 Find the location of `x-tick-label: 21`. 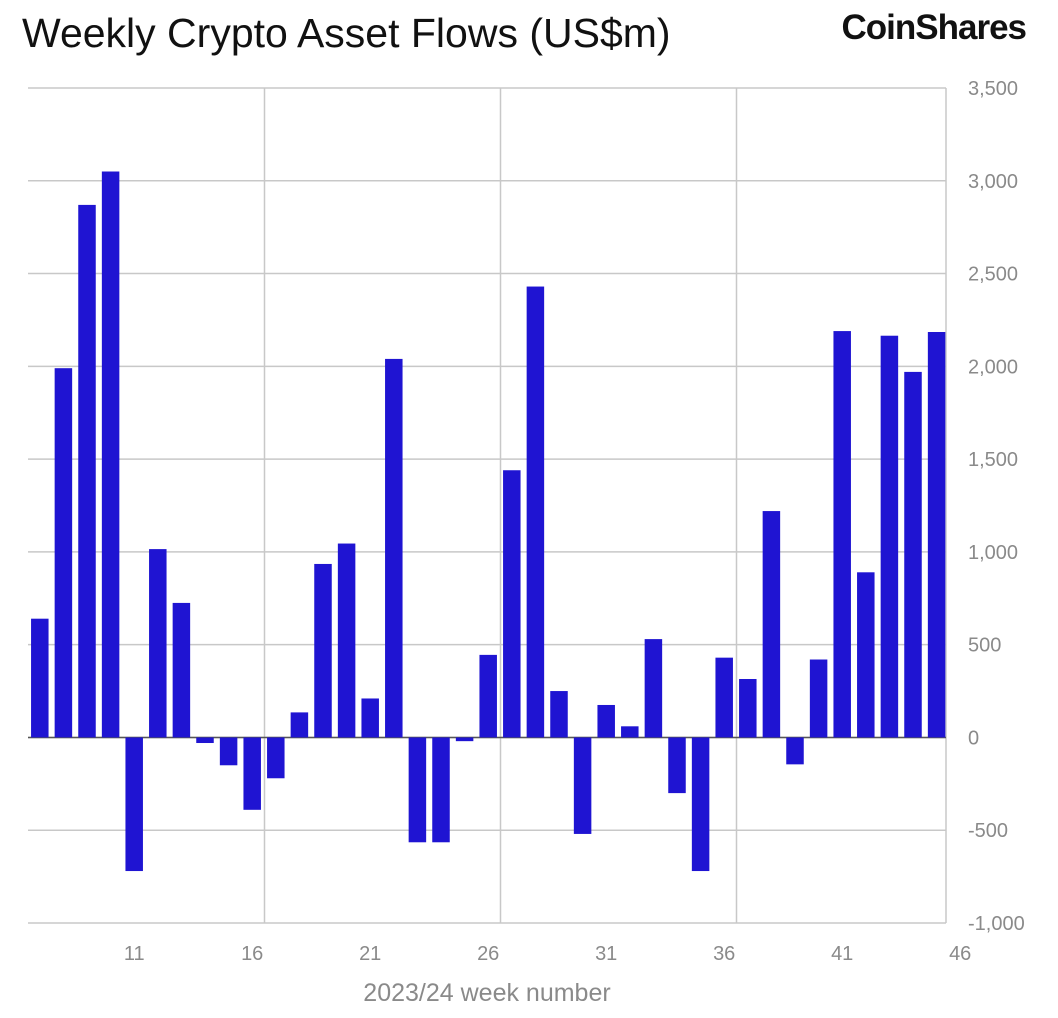

x-tick-label: 21 is located at coordinates (370, 954).